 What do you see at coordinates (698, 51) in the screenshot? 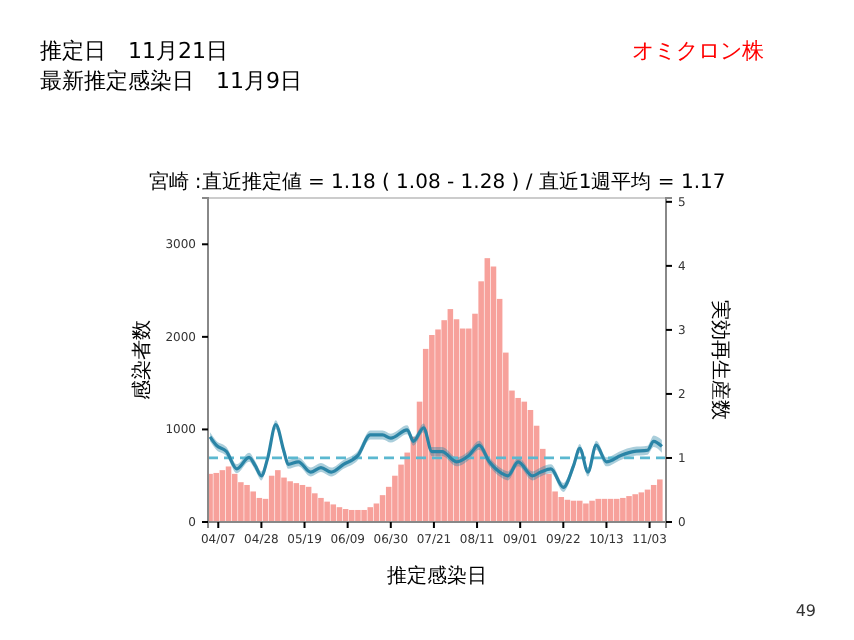
I see `text: オミクロン株` at bounding box center [698, 51].